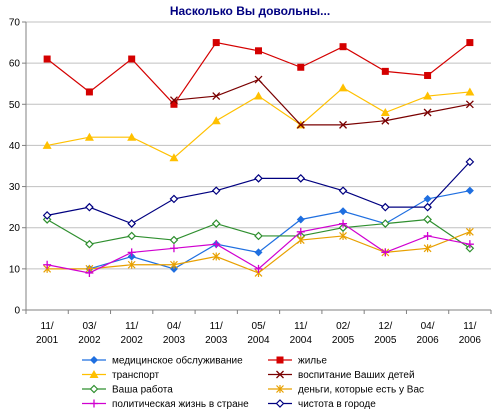 The width and height of the screenshot is (500, 420). What do you see at coordinates (15, 269) in the screenshot?
I see `y-tick-label: 10` at bounding box center [15, 269].